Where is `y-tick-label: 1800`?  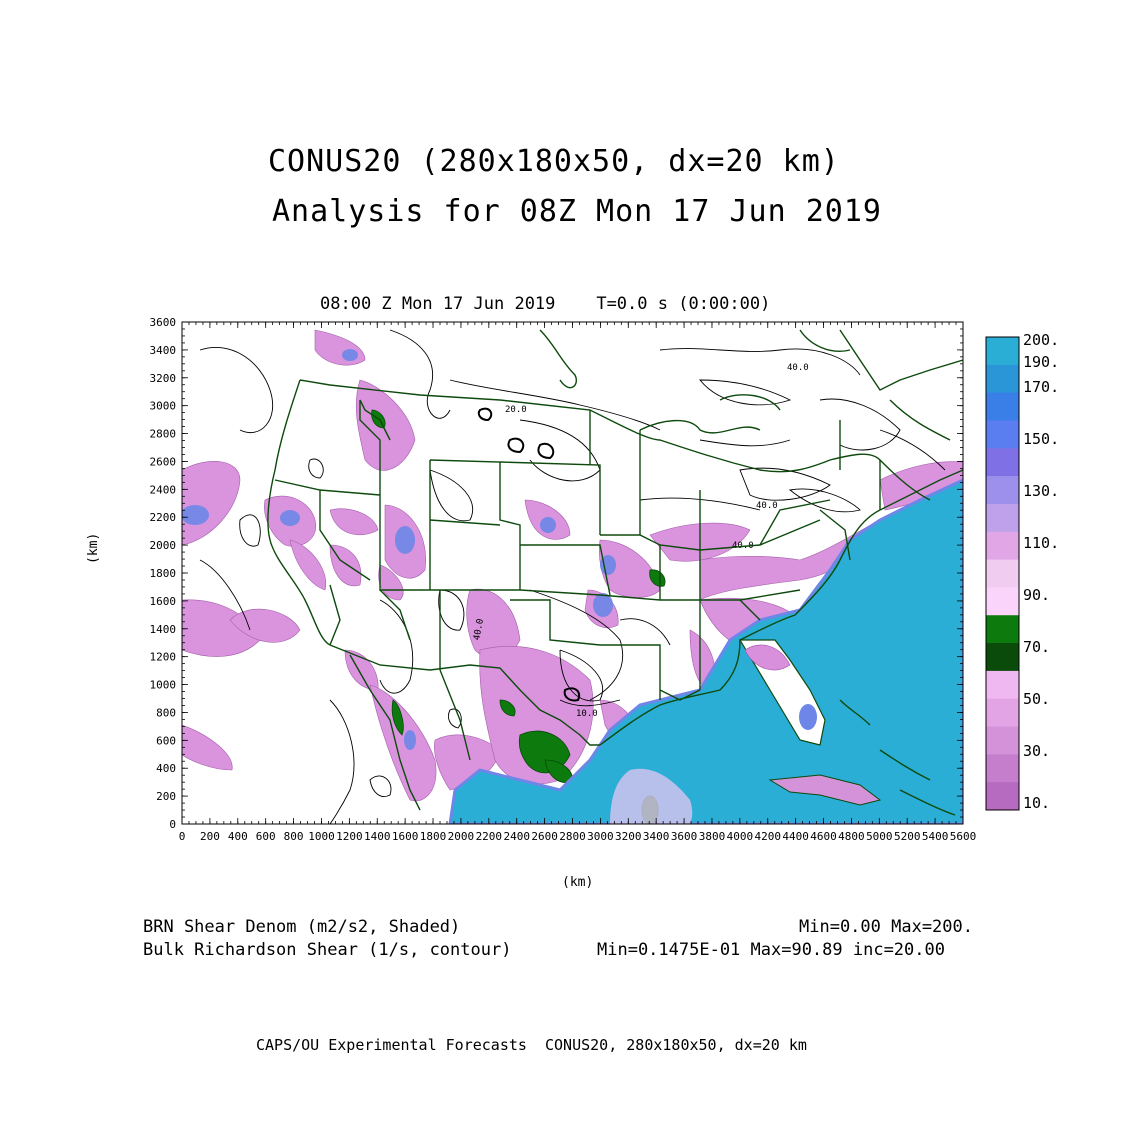 y-tick-label: 1800 is located at coordinates (163, 573).